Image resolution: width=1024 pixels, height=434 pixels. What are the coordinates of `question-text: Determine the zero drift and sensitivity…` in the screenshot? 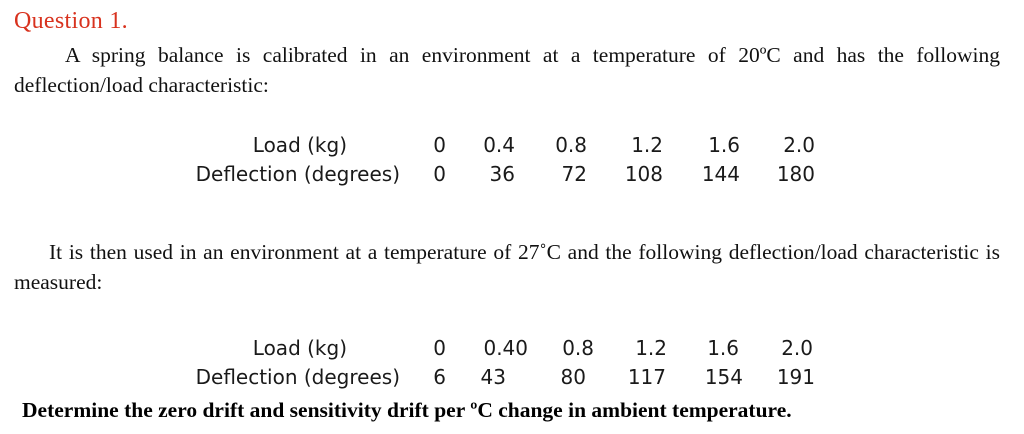 It's located at (407, 410).